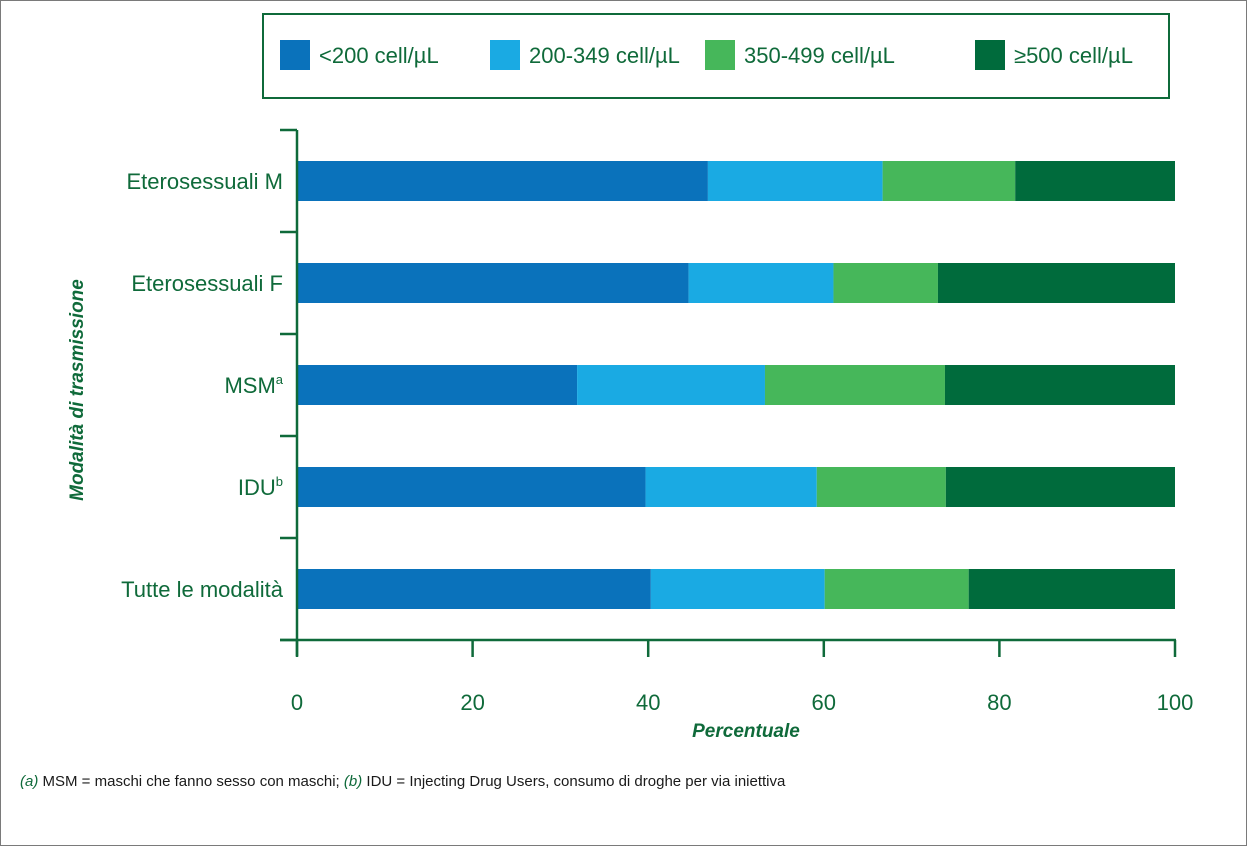 This screenshot has width=1247, height=846. What do you see at coordinates (604, 55) in the screenshot?
I see `legend-label-2: 200-349 cell/µL` at bounding box center [604, 55].